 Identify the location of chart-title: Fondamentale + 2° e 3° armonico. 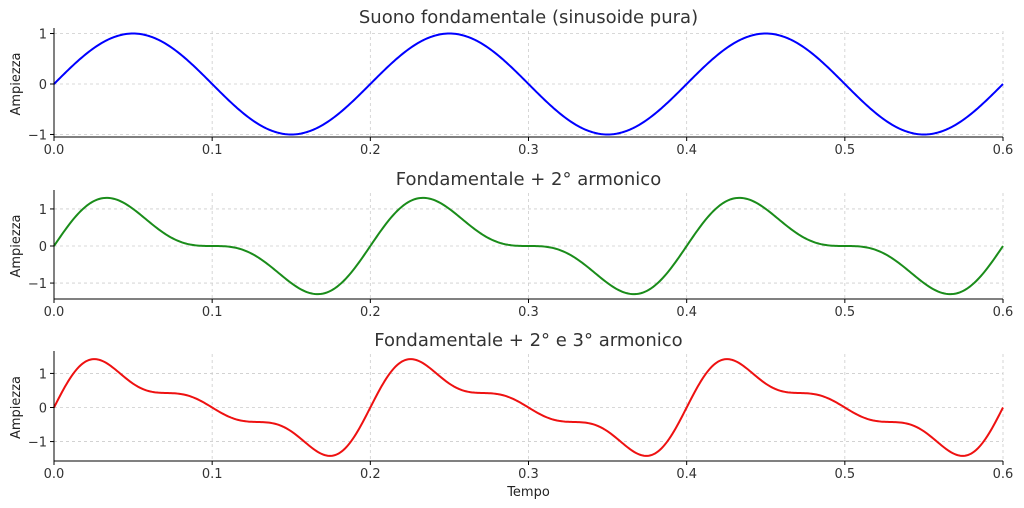
(528, 340).